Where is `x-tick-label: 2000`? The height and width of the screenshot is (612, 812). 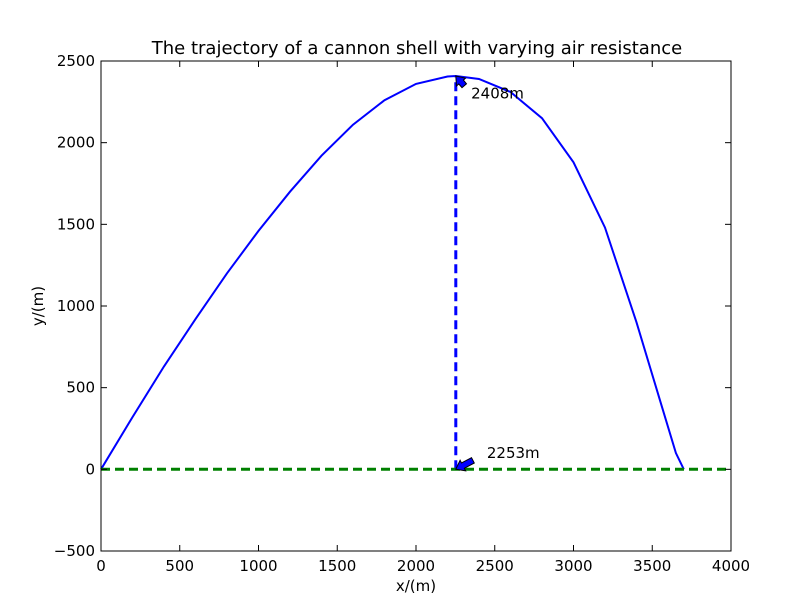
x-tick-label: 2000 is located at coordinates (416, 566).